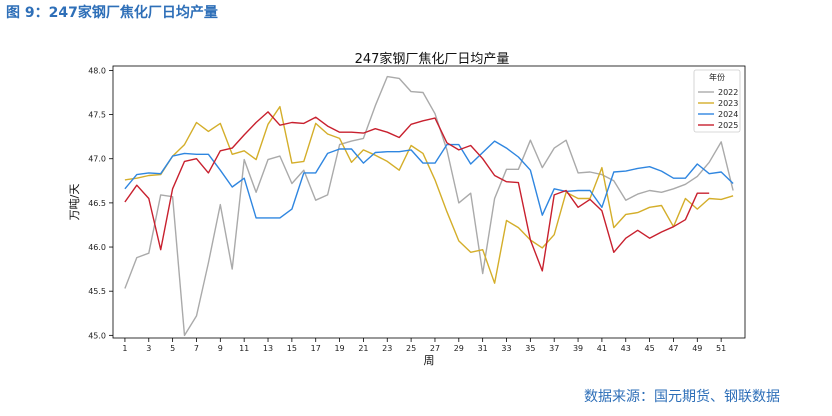 This screenshot has height=416, width=832. What do you see at coordinates (432, 59) in the screenshot?
I see `chart-title: 247家钢厂焦化厂日均产量` at bounding box center [432, 59].